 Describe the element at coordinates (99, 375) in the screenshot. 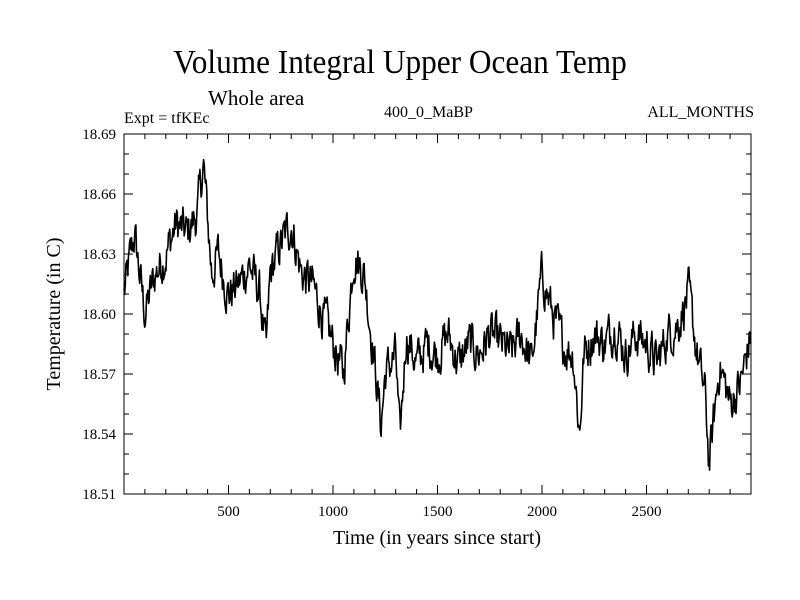

I see `y-tick-label: 18.57` at that location.